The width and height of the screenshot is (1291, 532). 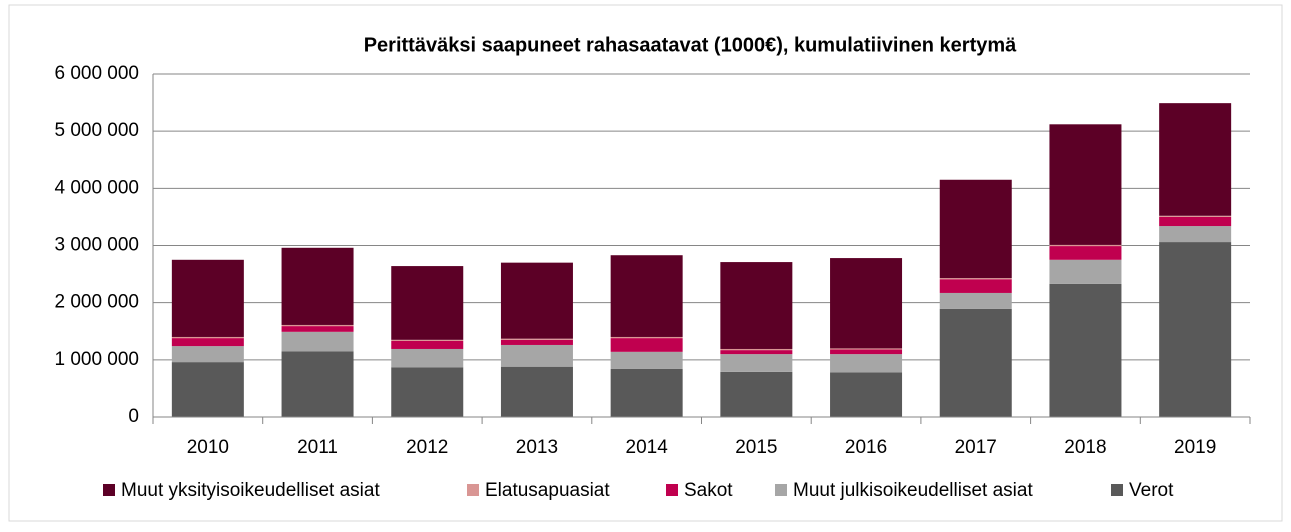 What do you see at coordinates (1085, 447) in the screenshot?
I see `x-tick-label: 2018` at bounding box center [1085, 447].